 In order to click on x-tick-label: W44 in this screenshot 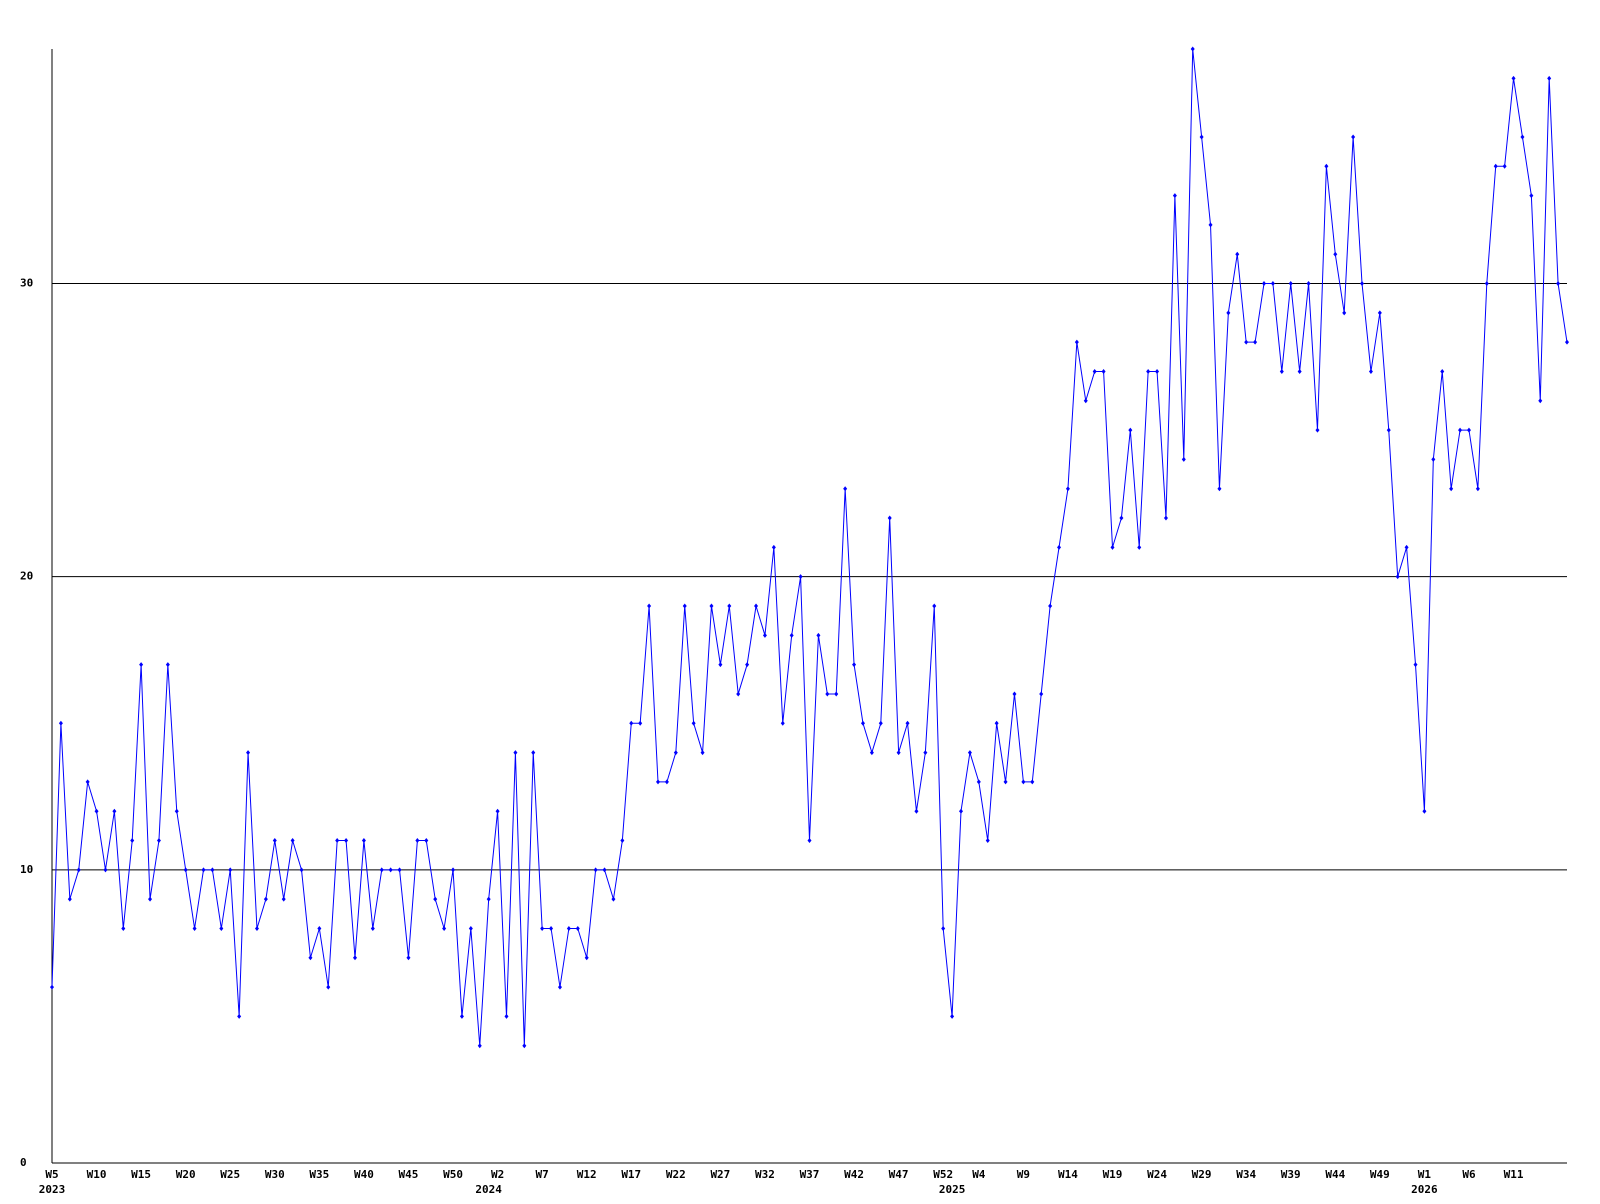, I will do `click(1335, 1174)`.